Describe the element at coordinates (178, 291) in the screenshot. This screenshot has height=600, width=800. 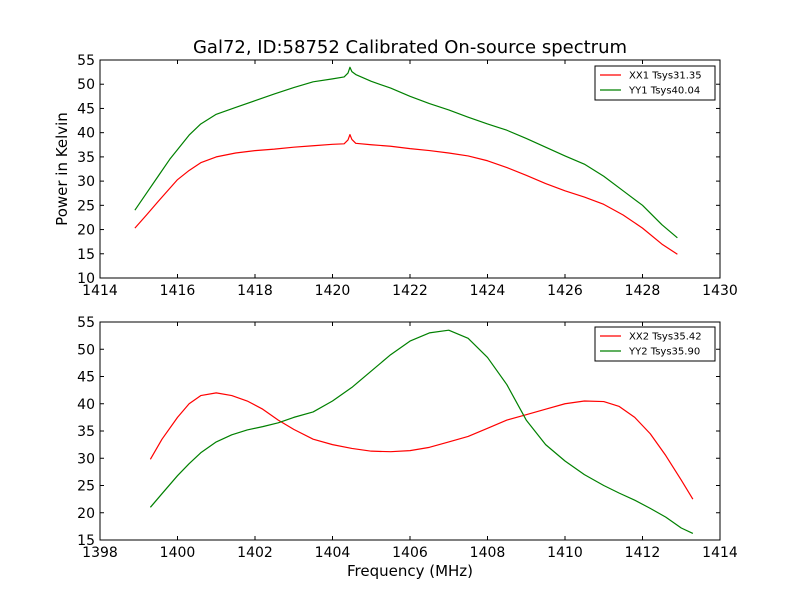
I see `x-tick-label: 1416` at that location.